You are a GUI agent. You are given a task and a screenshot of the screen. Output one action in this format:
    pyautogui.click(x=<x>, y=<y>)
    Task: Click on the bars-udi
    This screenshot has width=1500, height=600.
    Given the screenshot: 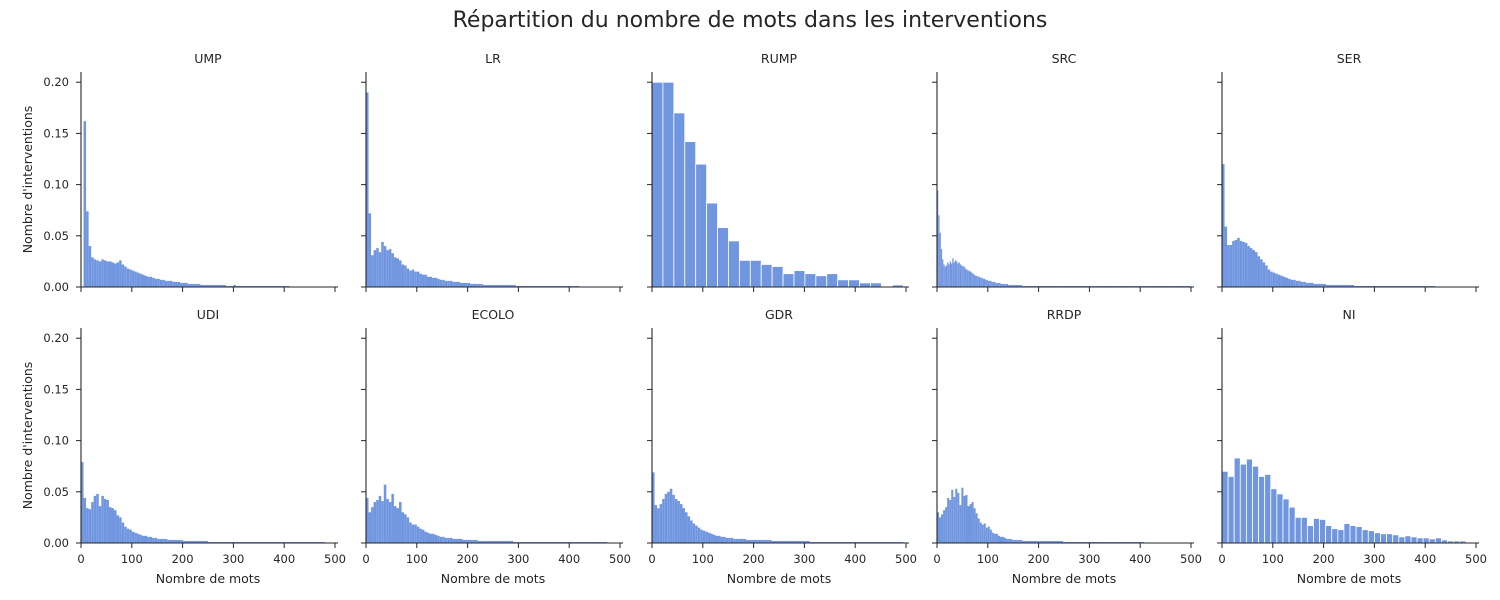 What is the action you would take?
    pyautogui.click(x=203, y=502)
    